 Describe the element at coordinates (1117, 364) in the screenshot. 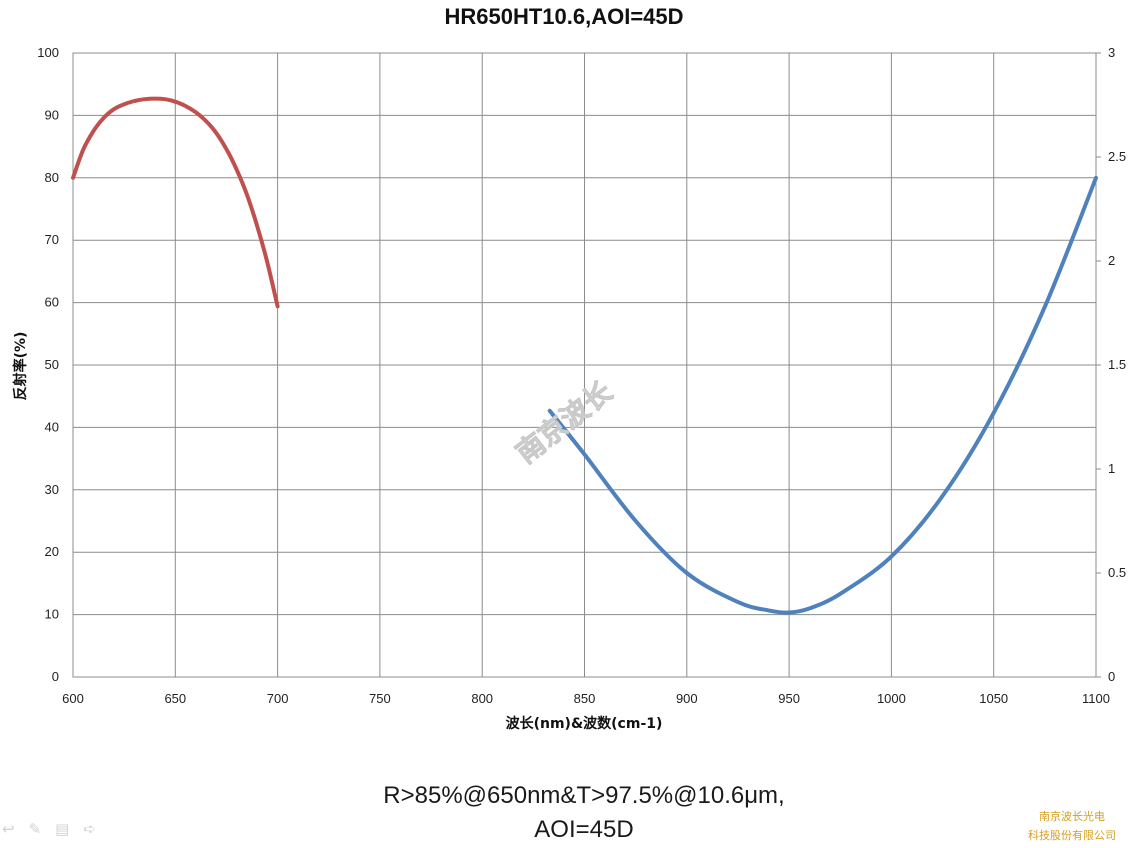

I see `y2-tick-label: 1.5` at that location.